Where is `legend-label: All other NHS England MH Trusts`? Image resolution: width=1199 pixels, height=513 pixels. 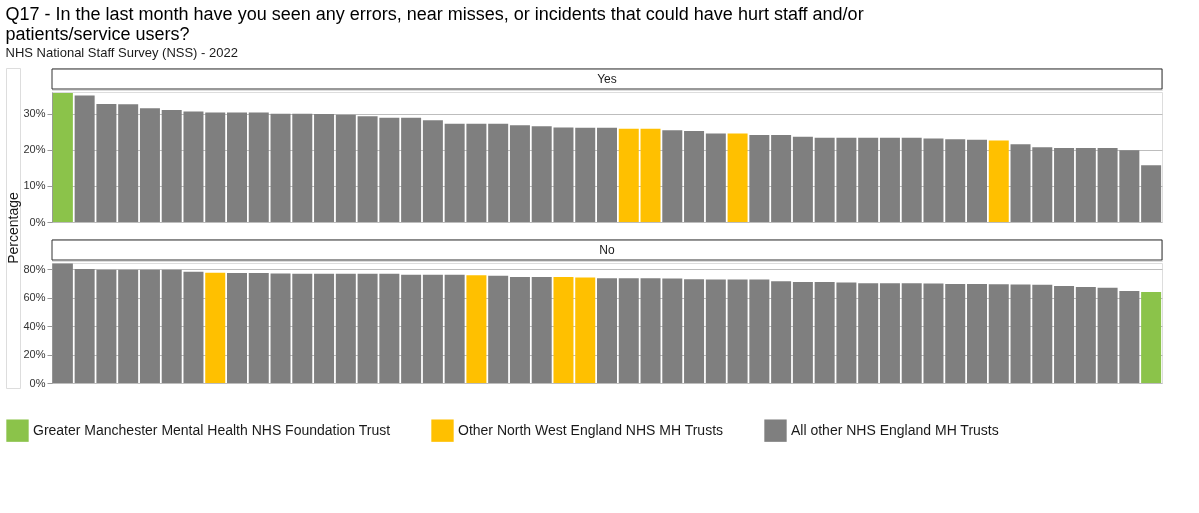 legend-label: All other NHS England MH Trusts is located at coordinates (895, 429).